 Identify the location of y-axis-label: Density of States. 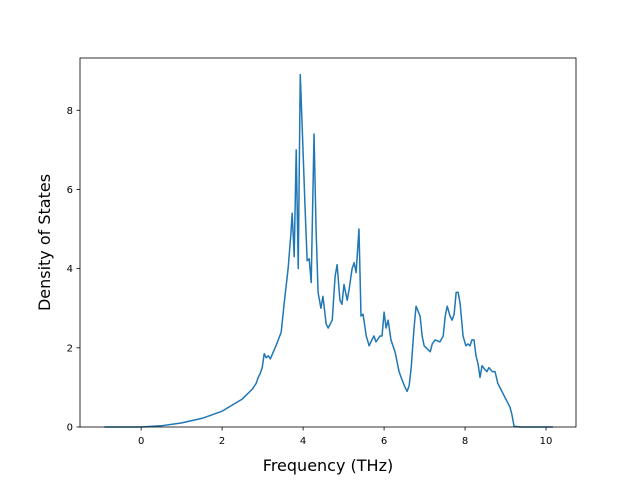
(44, 242).